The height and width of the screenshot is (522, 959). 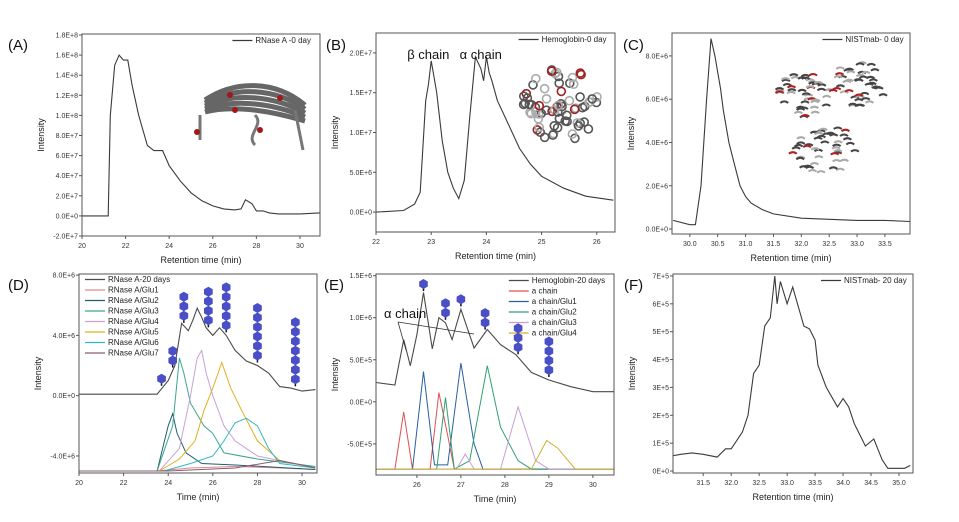 What do you see at coordinates (79, 483) in the screenshot?
I see `x-tick-label: 20` at bounding box center [79, 483].